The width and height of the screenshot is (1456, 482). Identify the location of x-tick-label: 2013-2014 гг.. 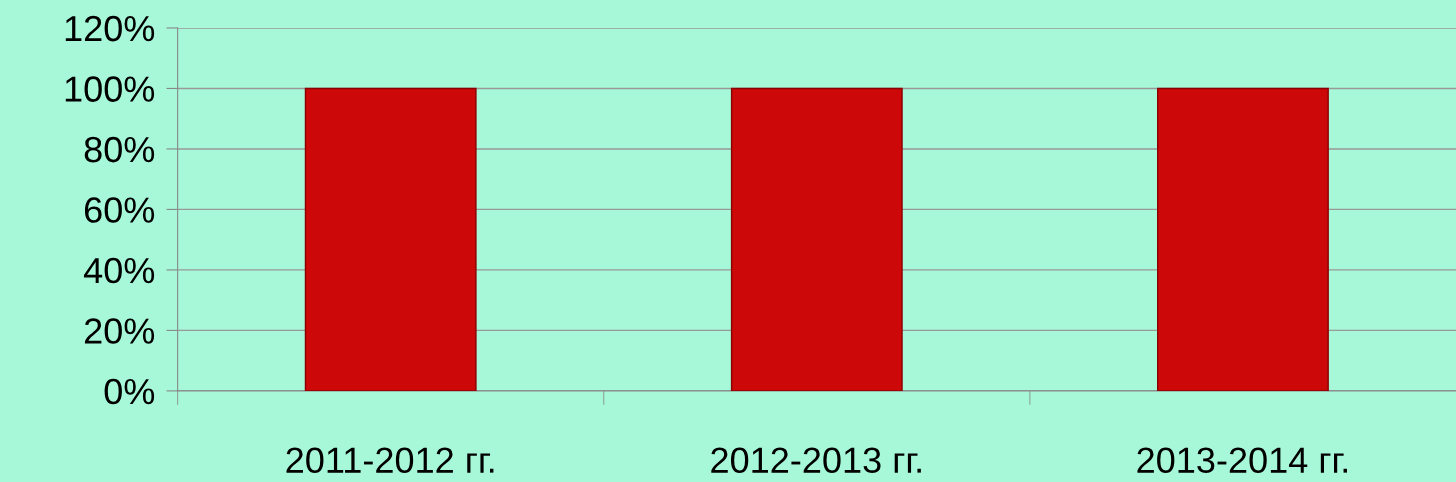
(1242, 460).